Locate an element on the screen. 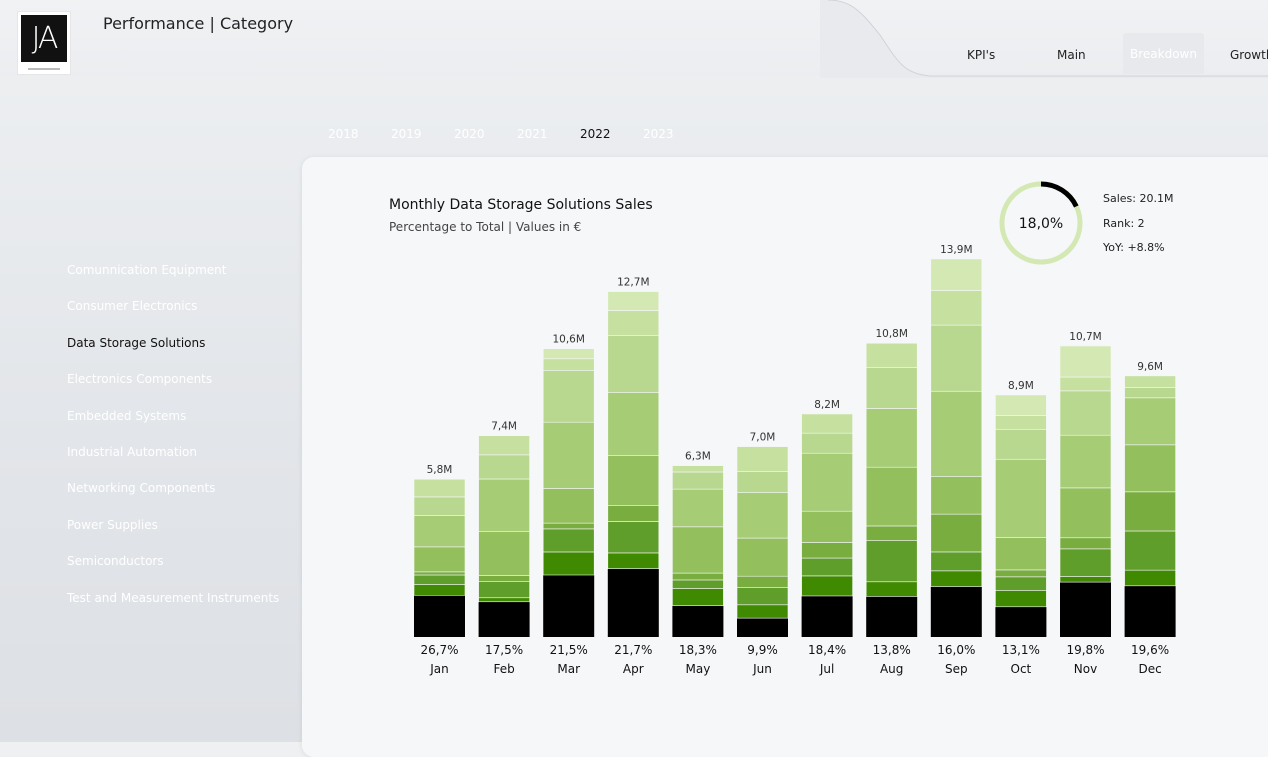 The image size is (1268, 757). category-industrial-automation: Industrial Automation is located at coordinates (132, 451).